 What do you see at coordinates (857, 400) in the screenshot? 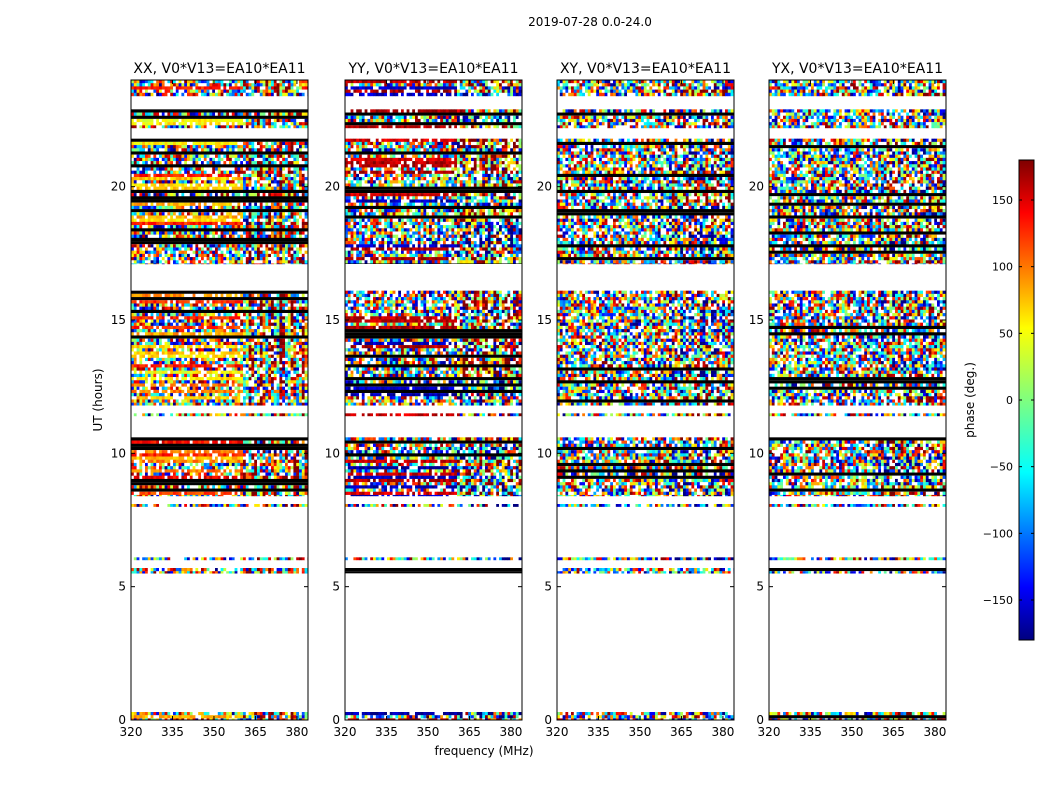
I see `axes-frame` at bounding box center [857, 400].